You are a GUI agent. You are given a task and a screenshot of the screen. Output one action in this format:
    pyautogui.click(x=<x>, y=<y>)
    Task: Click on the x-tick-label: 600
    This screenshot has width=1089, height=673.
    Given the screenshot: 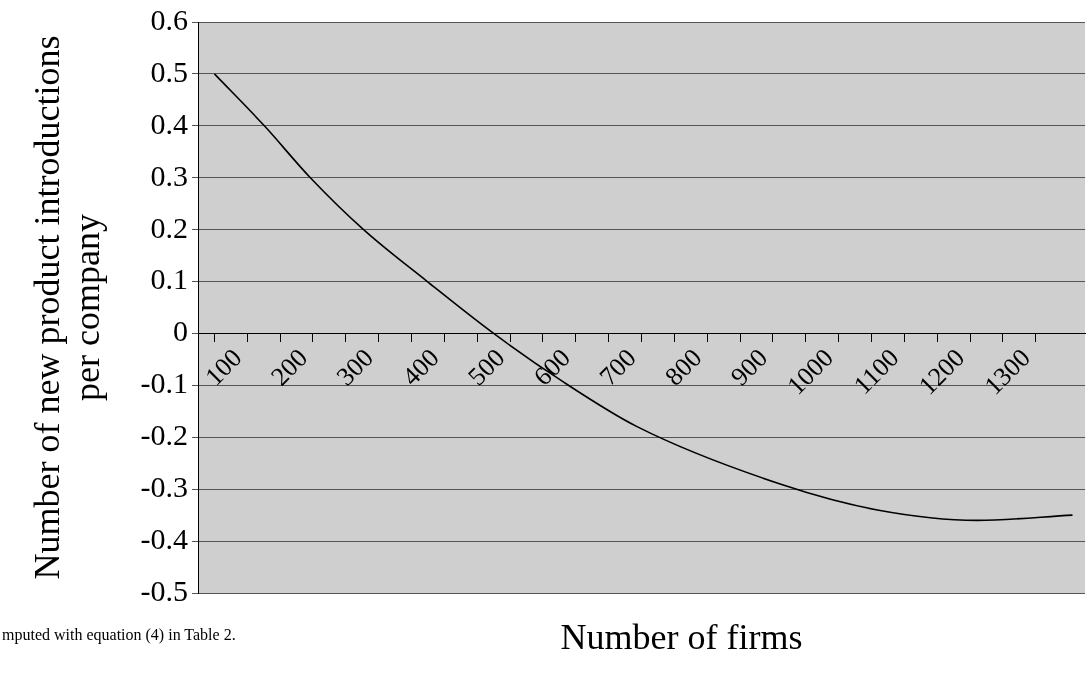 What is the action you would take?
    pyautogui.click(x=552, y=367)
    